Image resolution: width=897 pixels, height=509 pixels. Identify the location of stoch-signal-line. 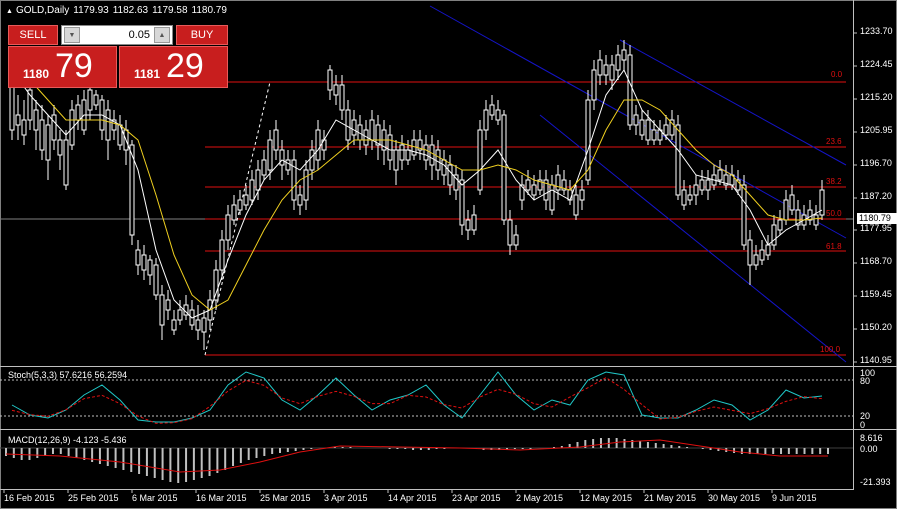
(417, 400).